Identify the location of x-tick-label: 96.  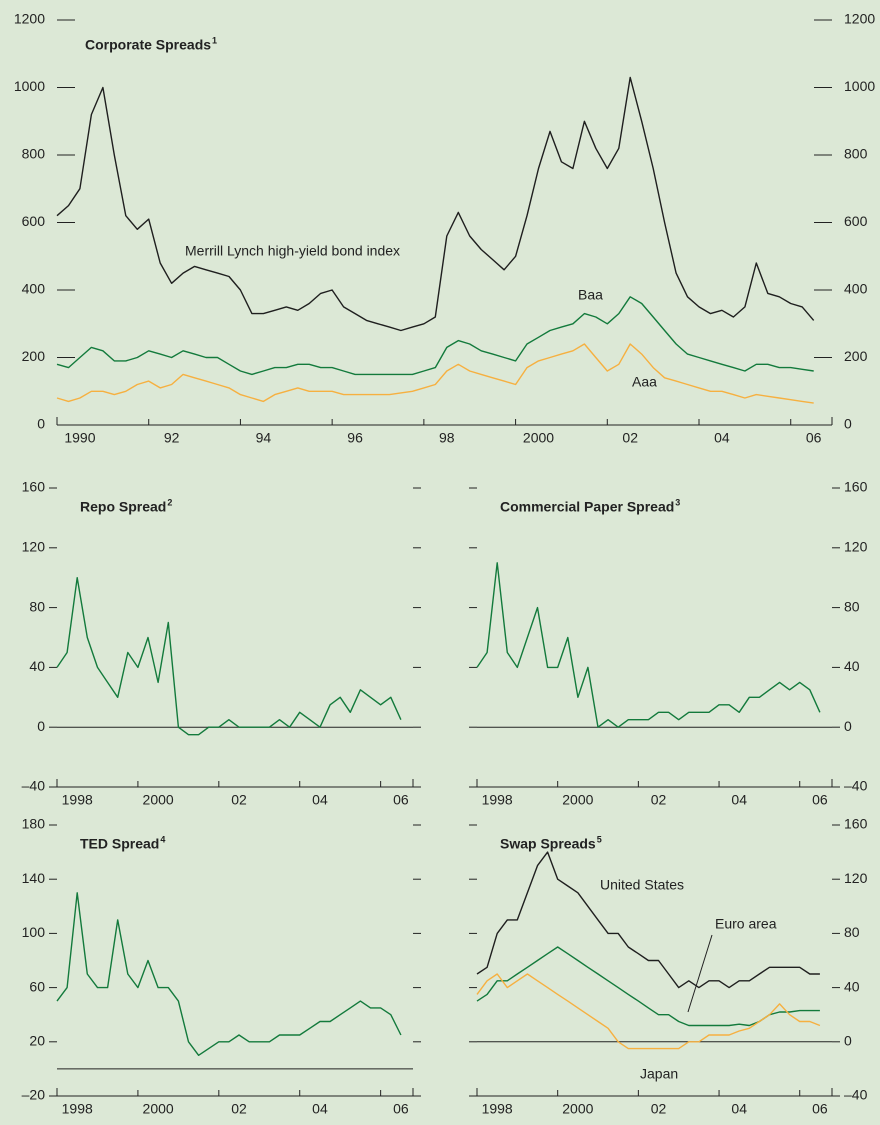
(355, 438).